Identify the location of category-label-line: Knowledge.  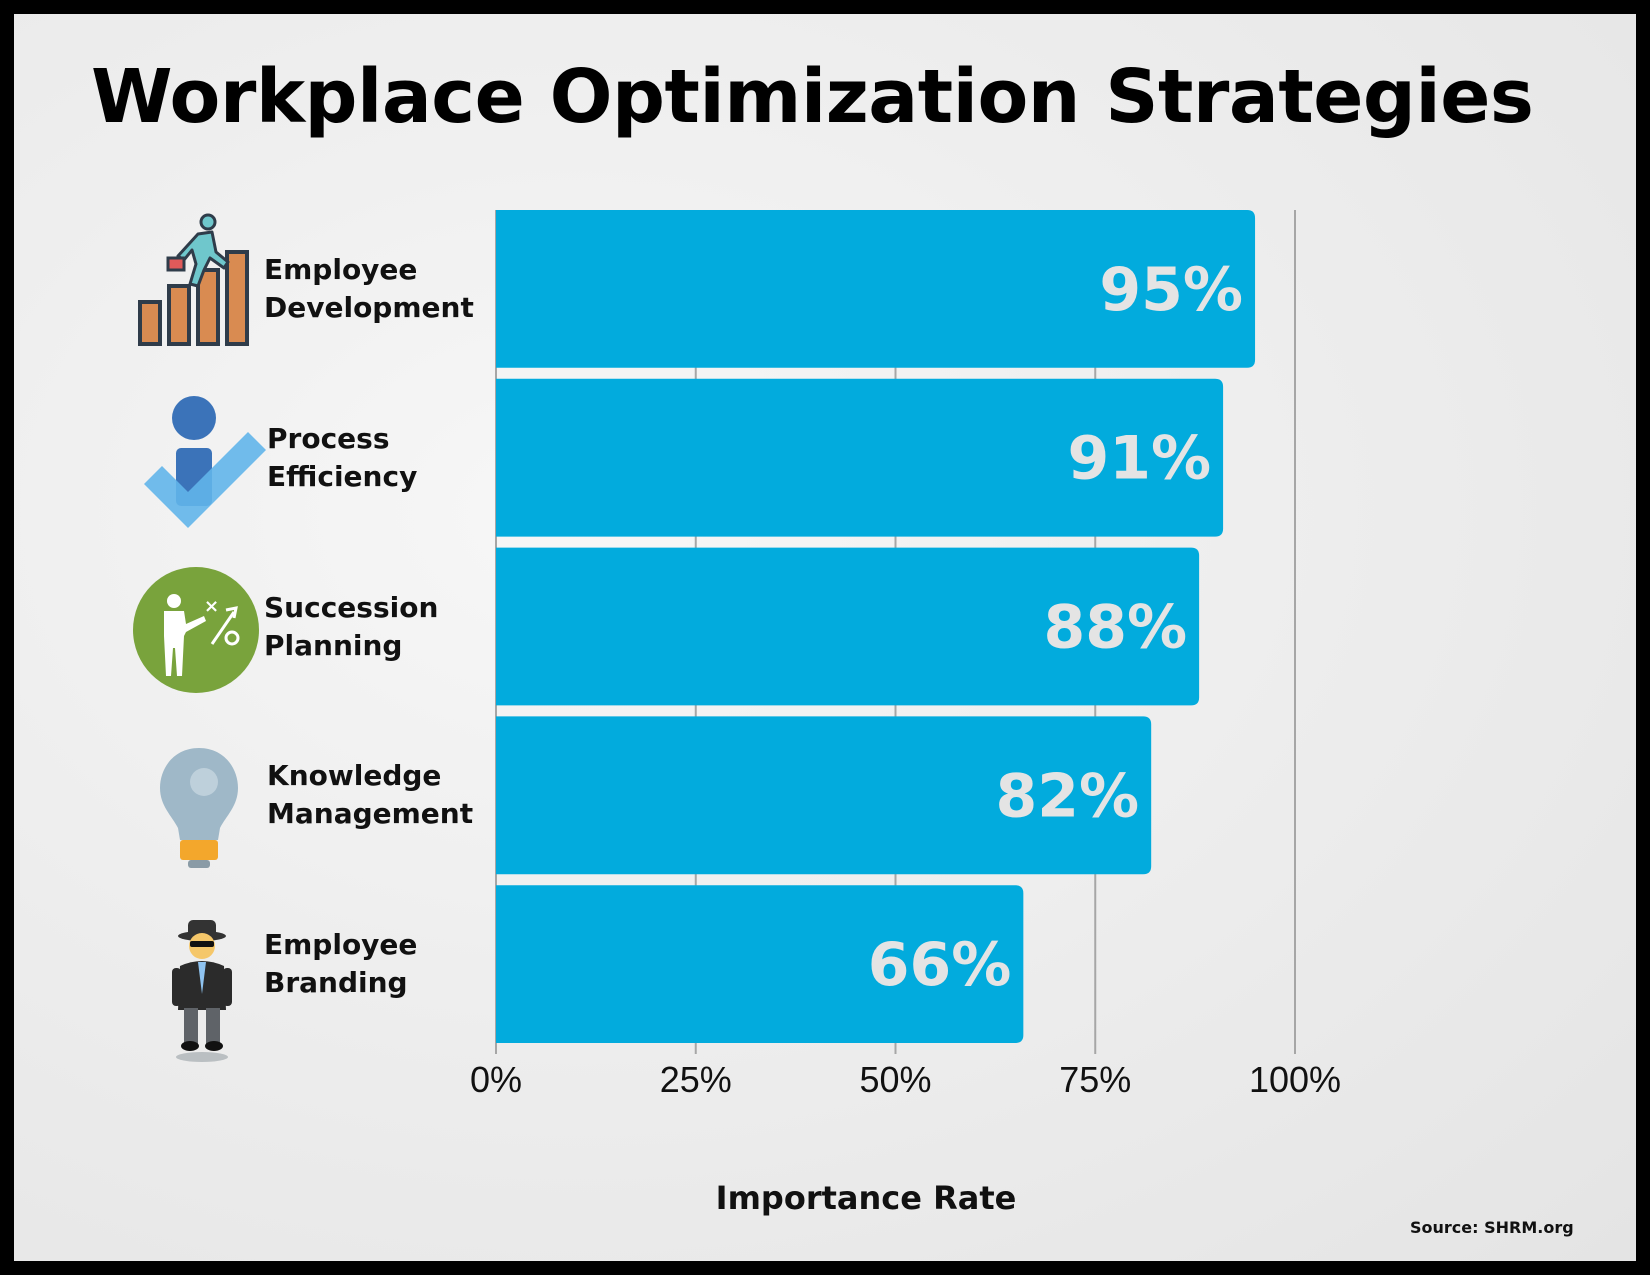
(354, 776).